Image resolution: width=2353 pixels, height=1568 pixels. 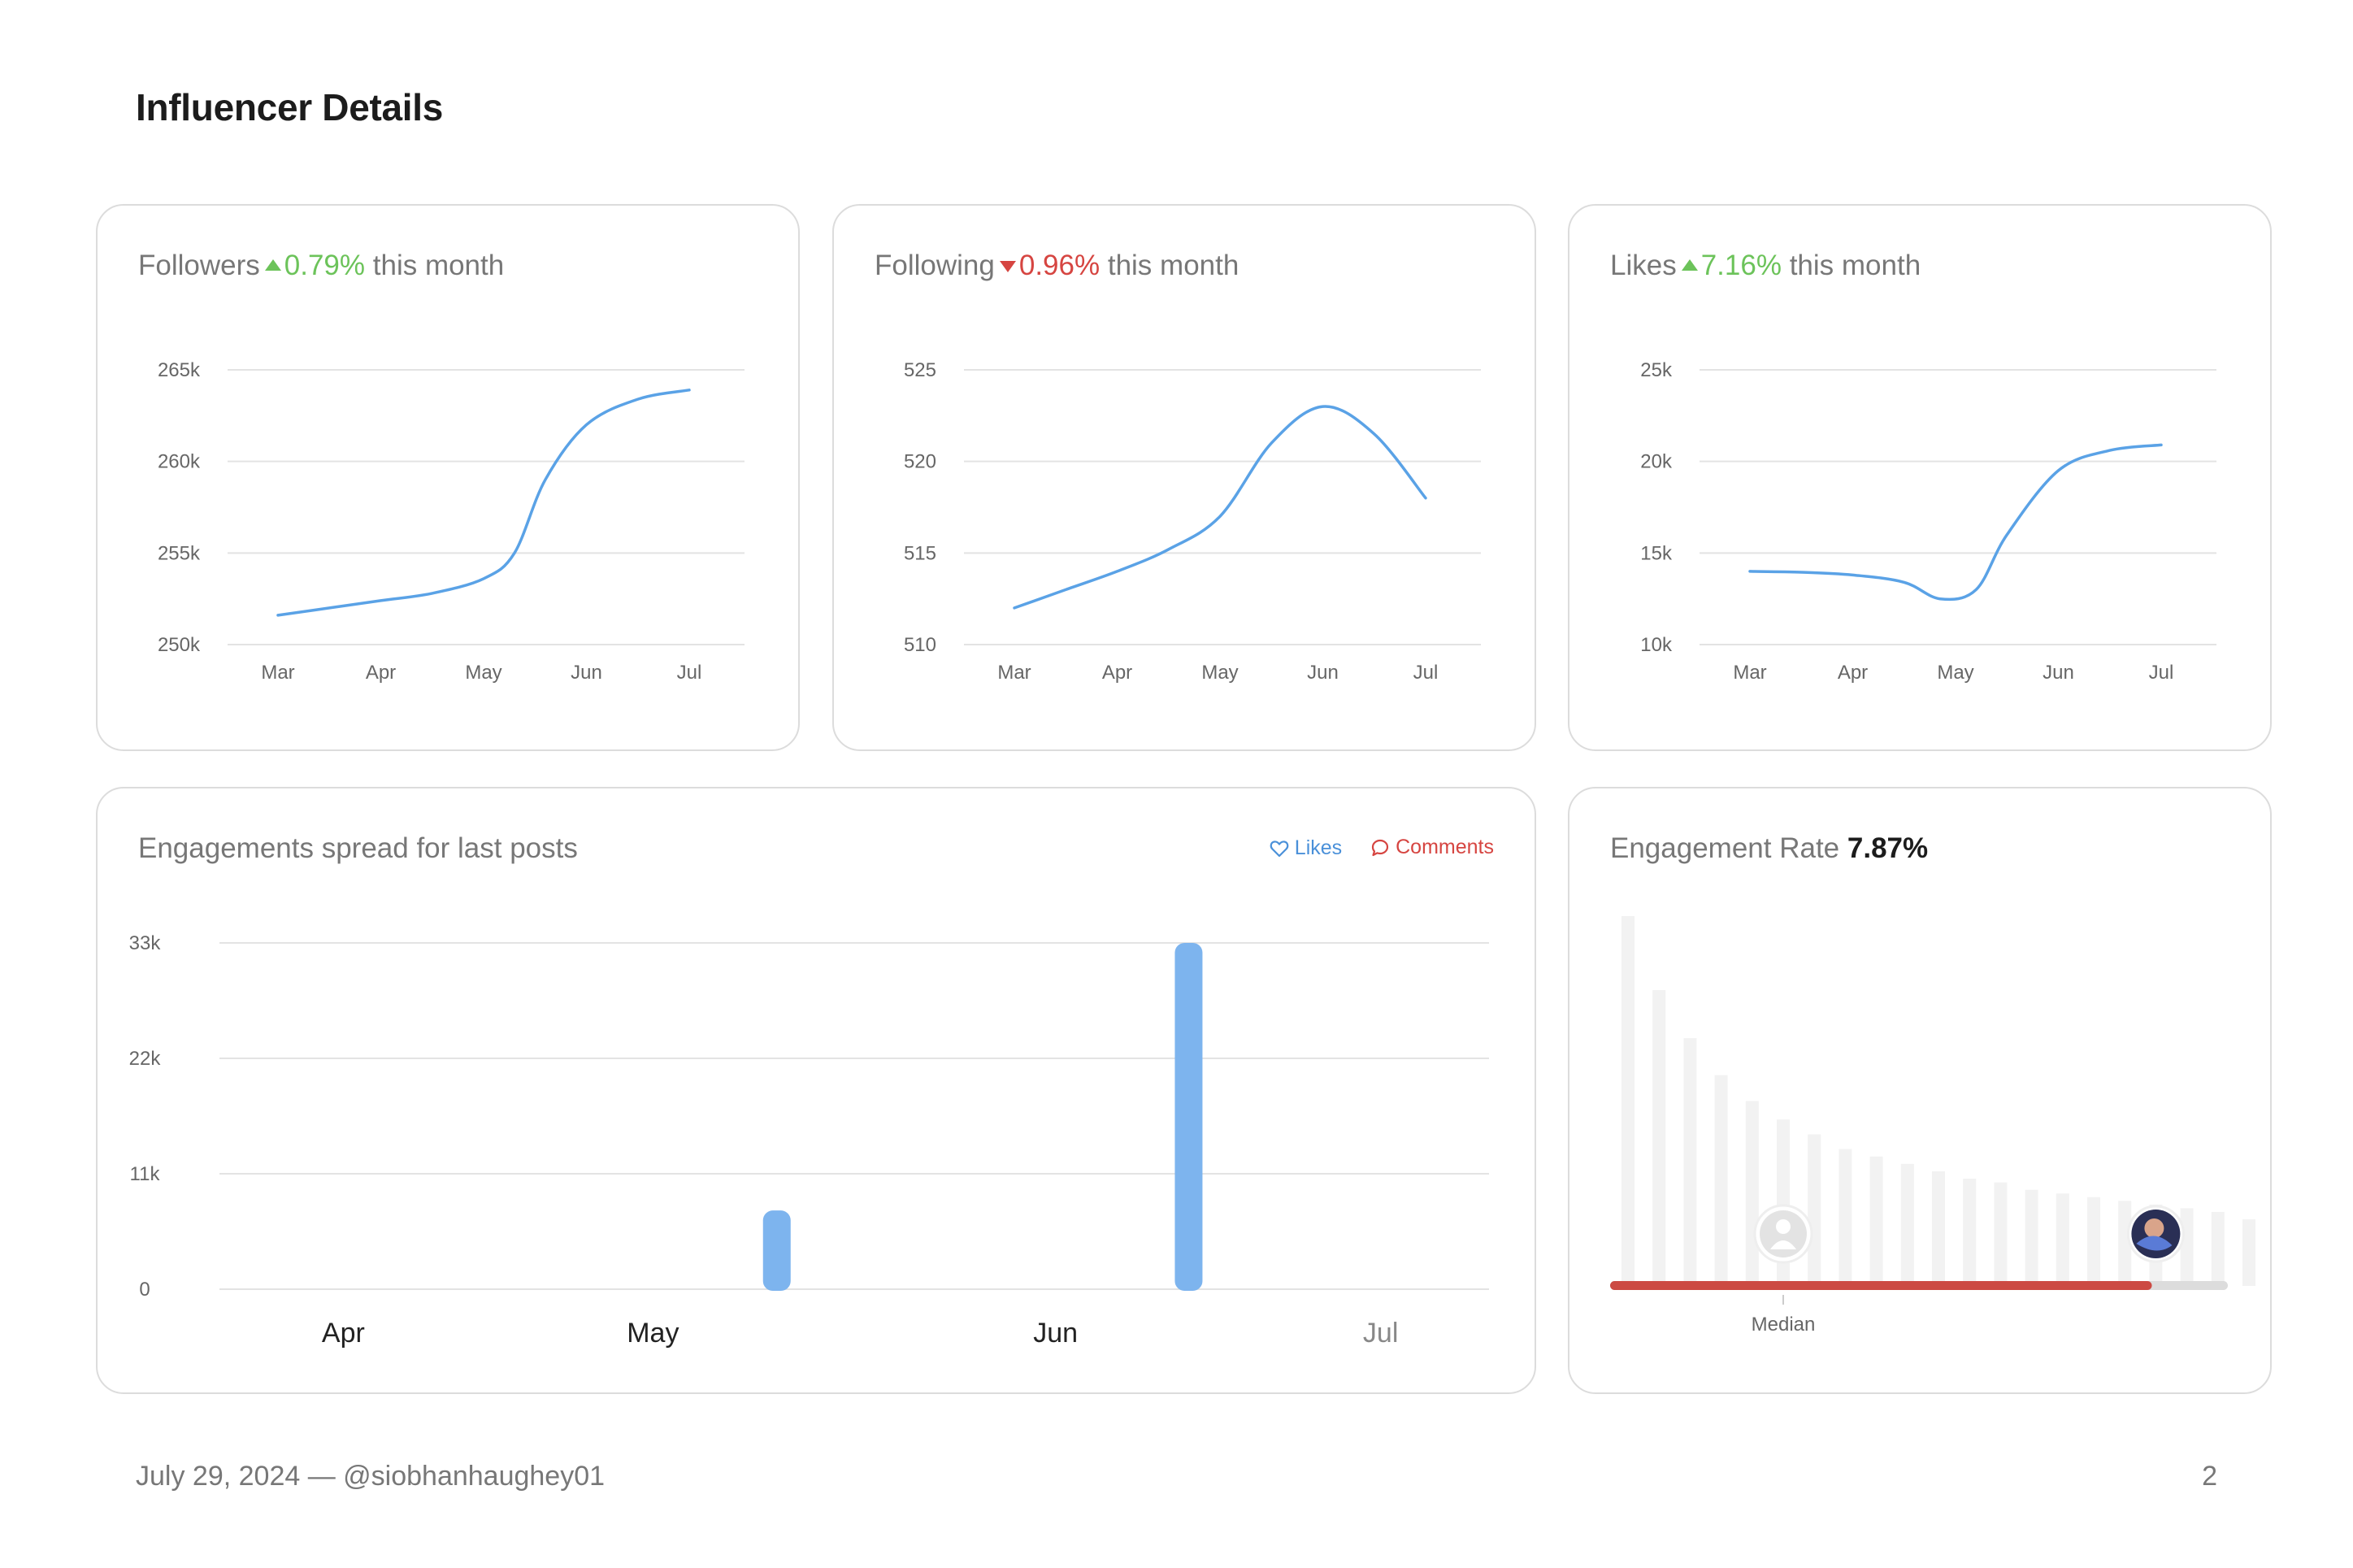 What do you see at coordinates (1318, 847) in the screenshot?
I see `legend-likes-label: Likes` at bounding box center [1318, 847].